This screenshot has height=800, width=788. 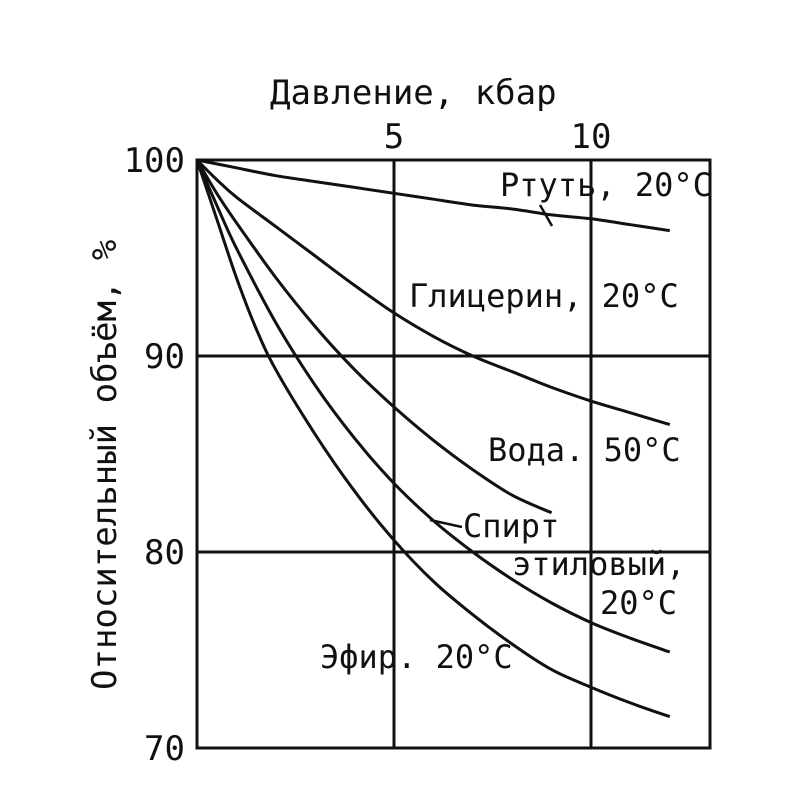 What do you see at coordinates (416, 657) in the screenshot?
I see `annotation-label-ether: Эфир. 20°C` at bounding box center [416, 657].